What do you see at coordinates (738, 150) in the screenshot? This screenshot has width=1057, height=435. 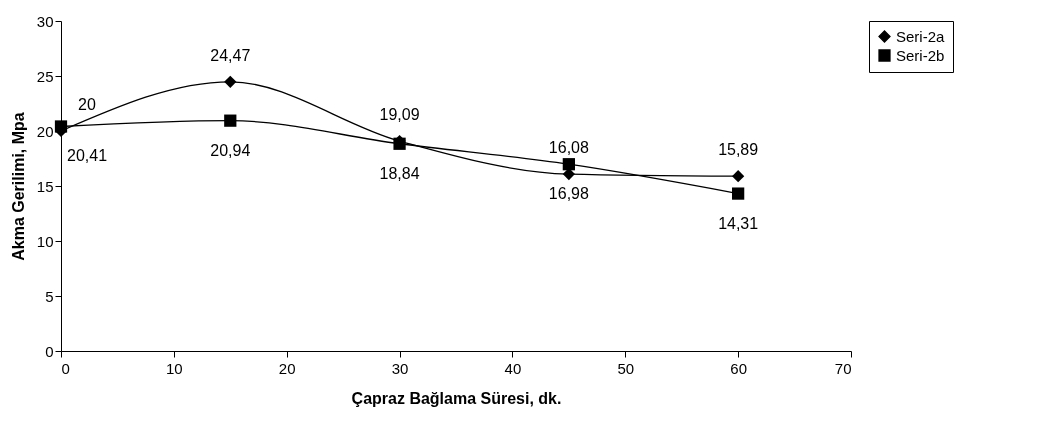 I see `data-label: 15,89` at bounding box center [738, 150].